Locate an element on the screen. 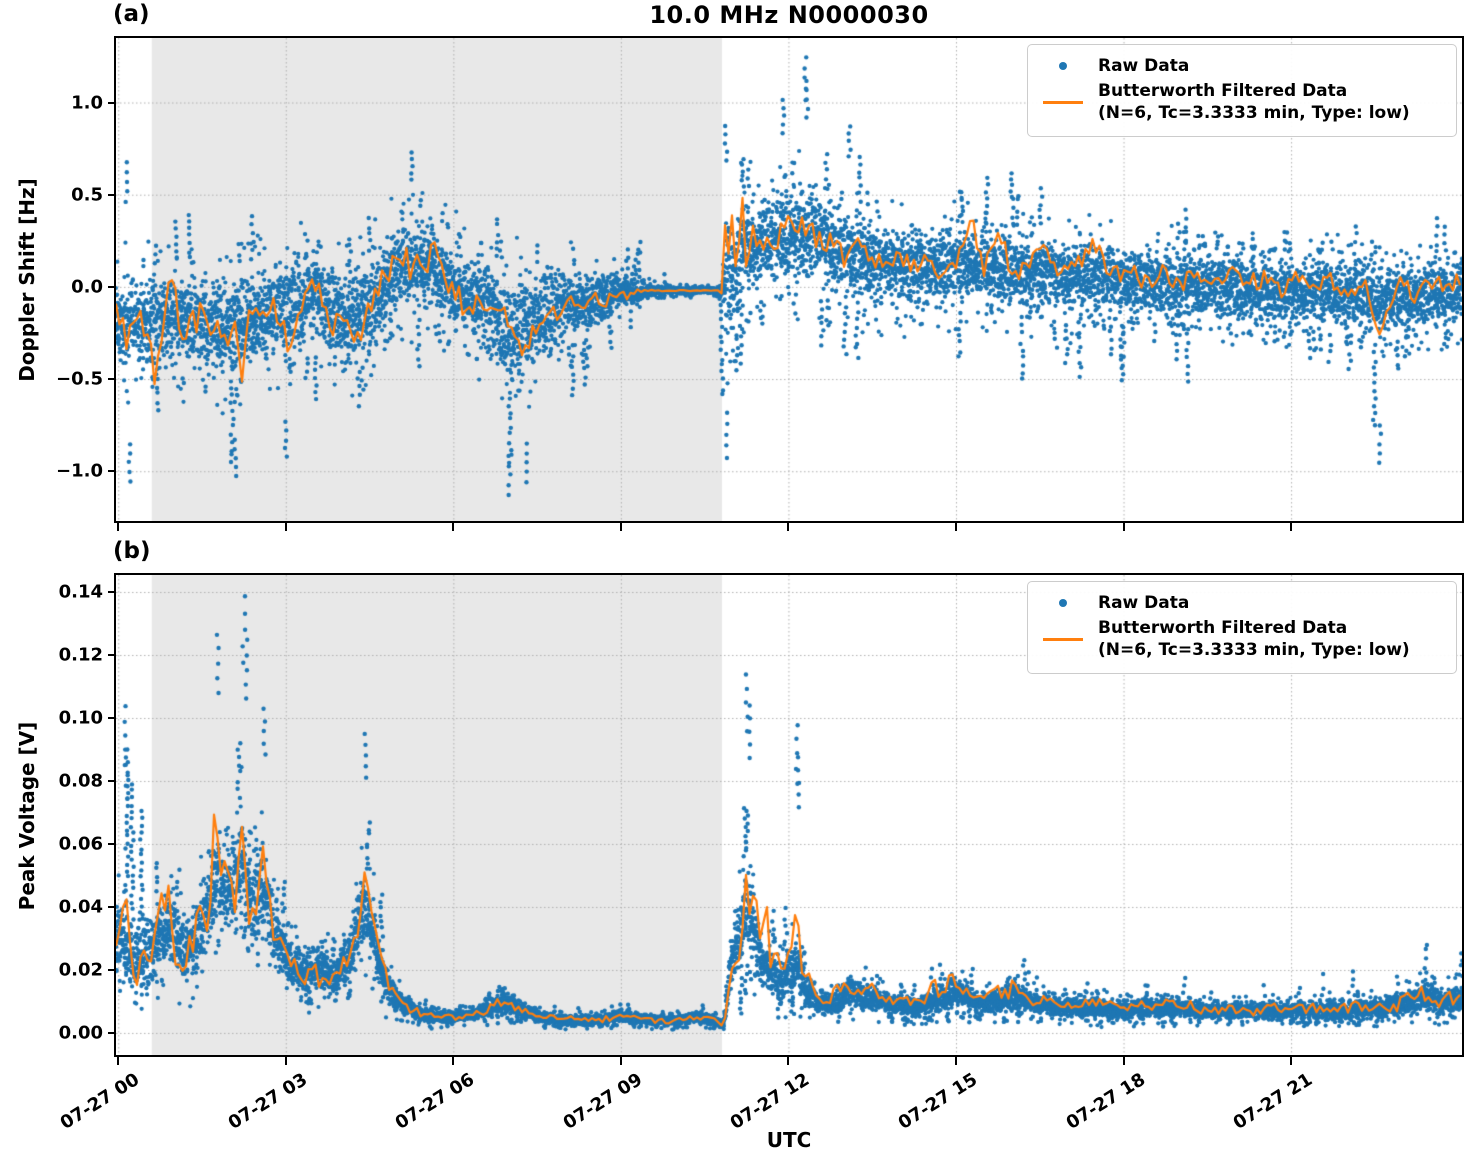  x-tick-label: 07-27 00 is located at coordinates (100, 1101).